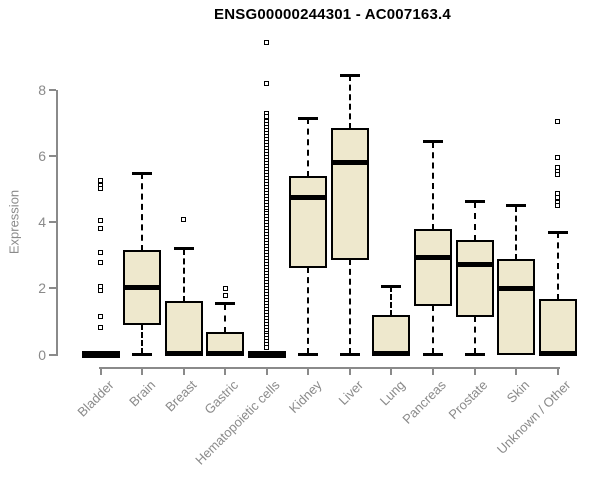 This screenshot has width=600, height=500. Describe the element at coordinates (42, 222) in the screenshot. I see `y-tick-label: 4` at that location.